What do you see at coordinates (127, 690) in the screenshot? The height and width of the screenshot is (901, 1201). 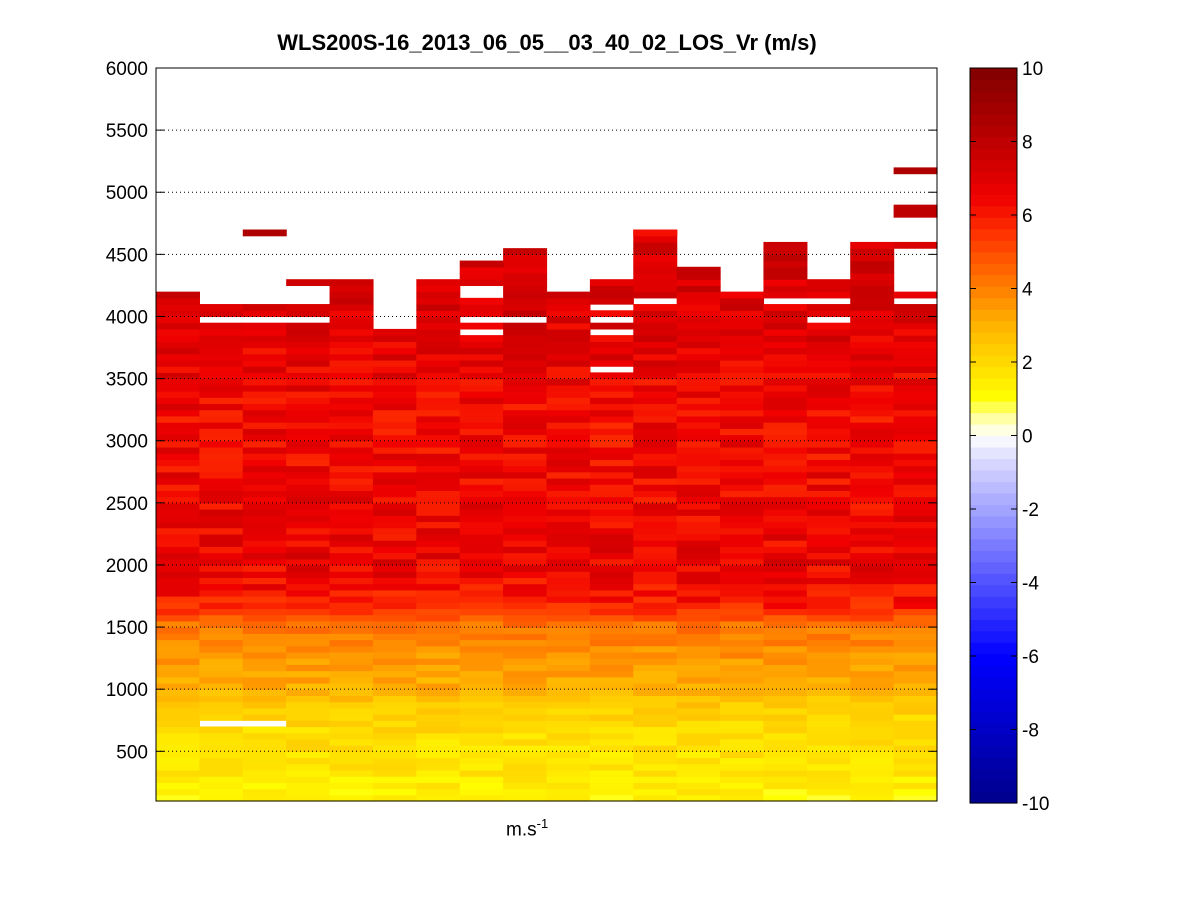 I see `y-tick-label: 1000` at bounding box center [127, 690].